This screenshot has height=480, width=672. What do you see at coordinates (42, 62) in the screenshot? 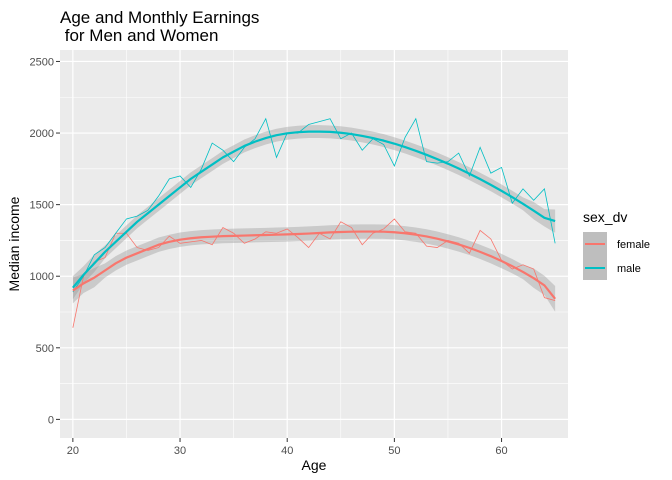
I see `y-tick-label: 2500` at bounding box center [42, 62].